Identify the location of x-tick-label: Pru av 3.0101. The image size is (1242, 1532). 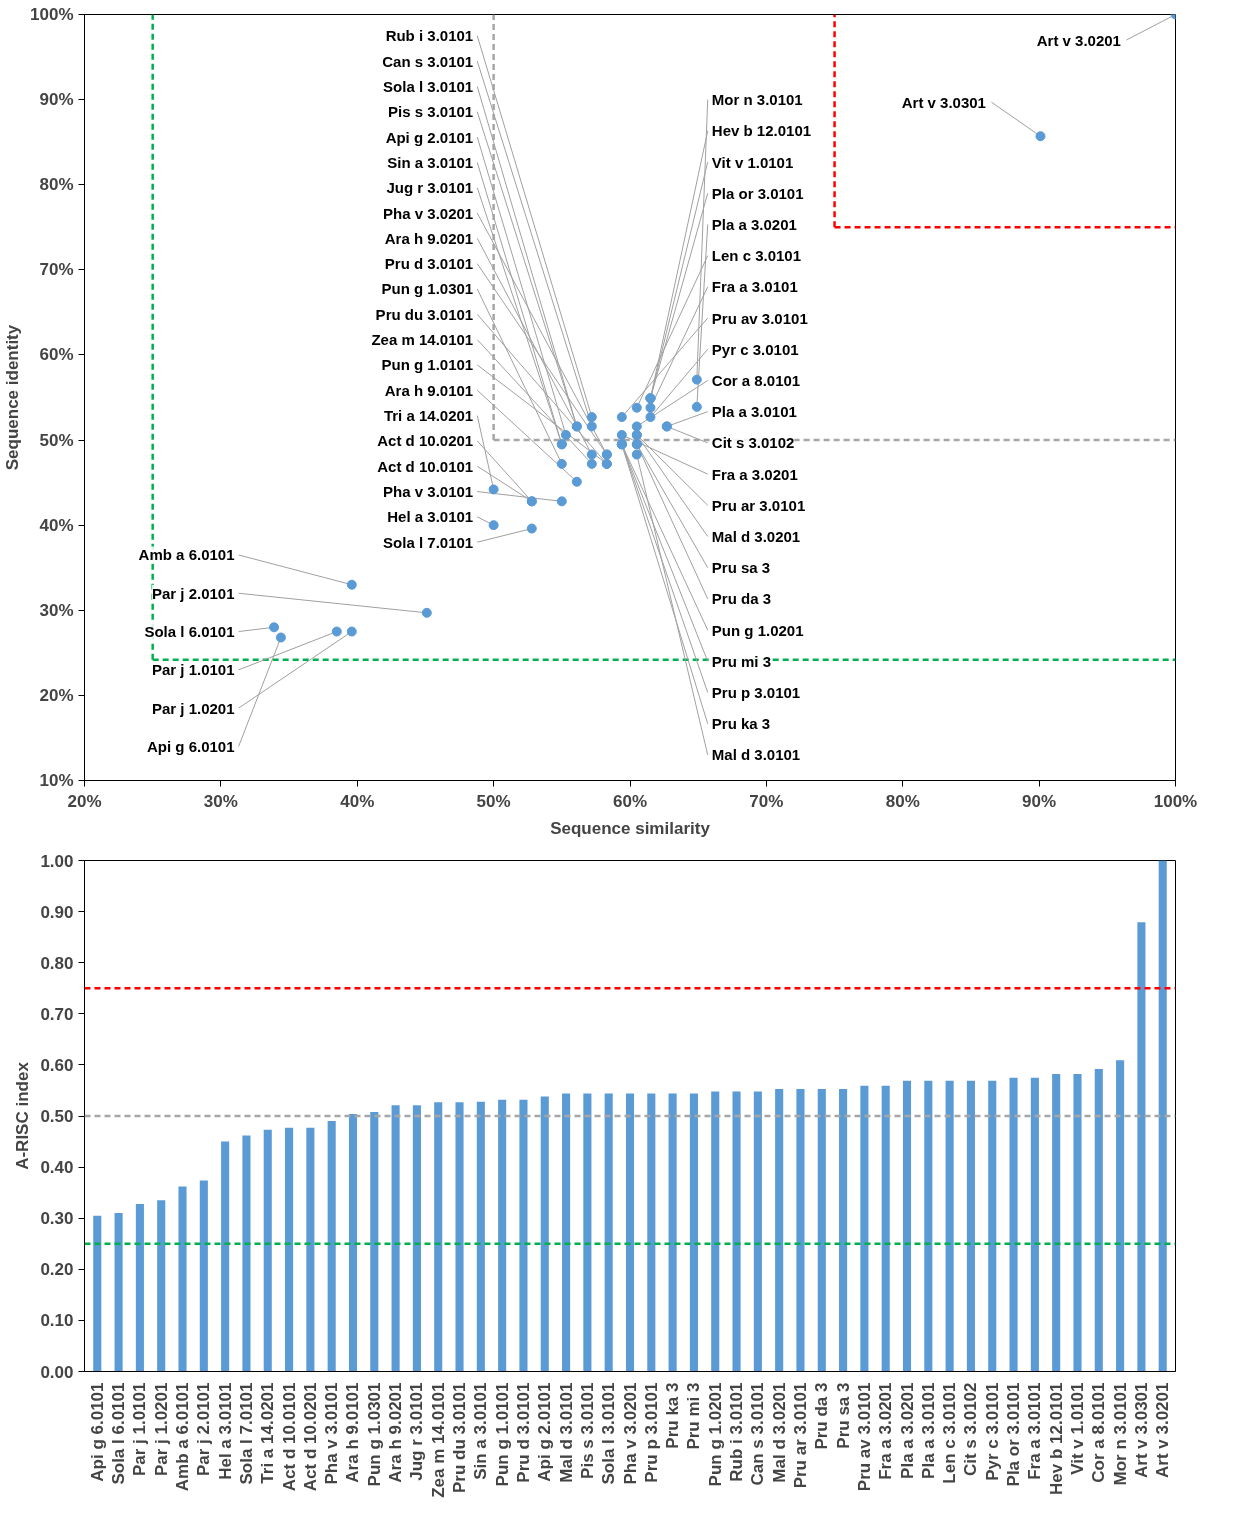
(864, 1437).